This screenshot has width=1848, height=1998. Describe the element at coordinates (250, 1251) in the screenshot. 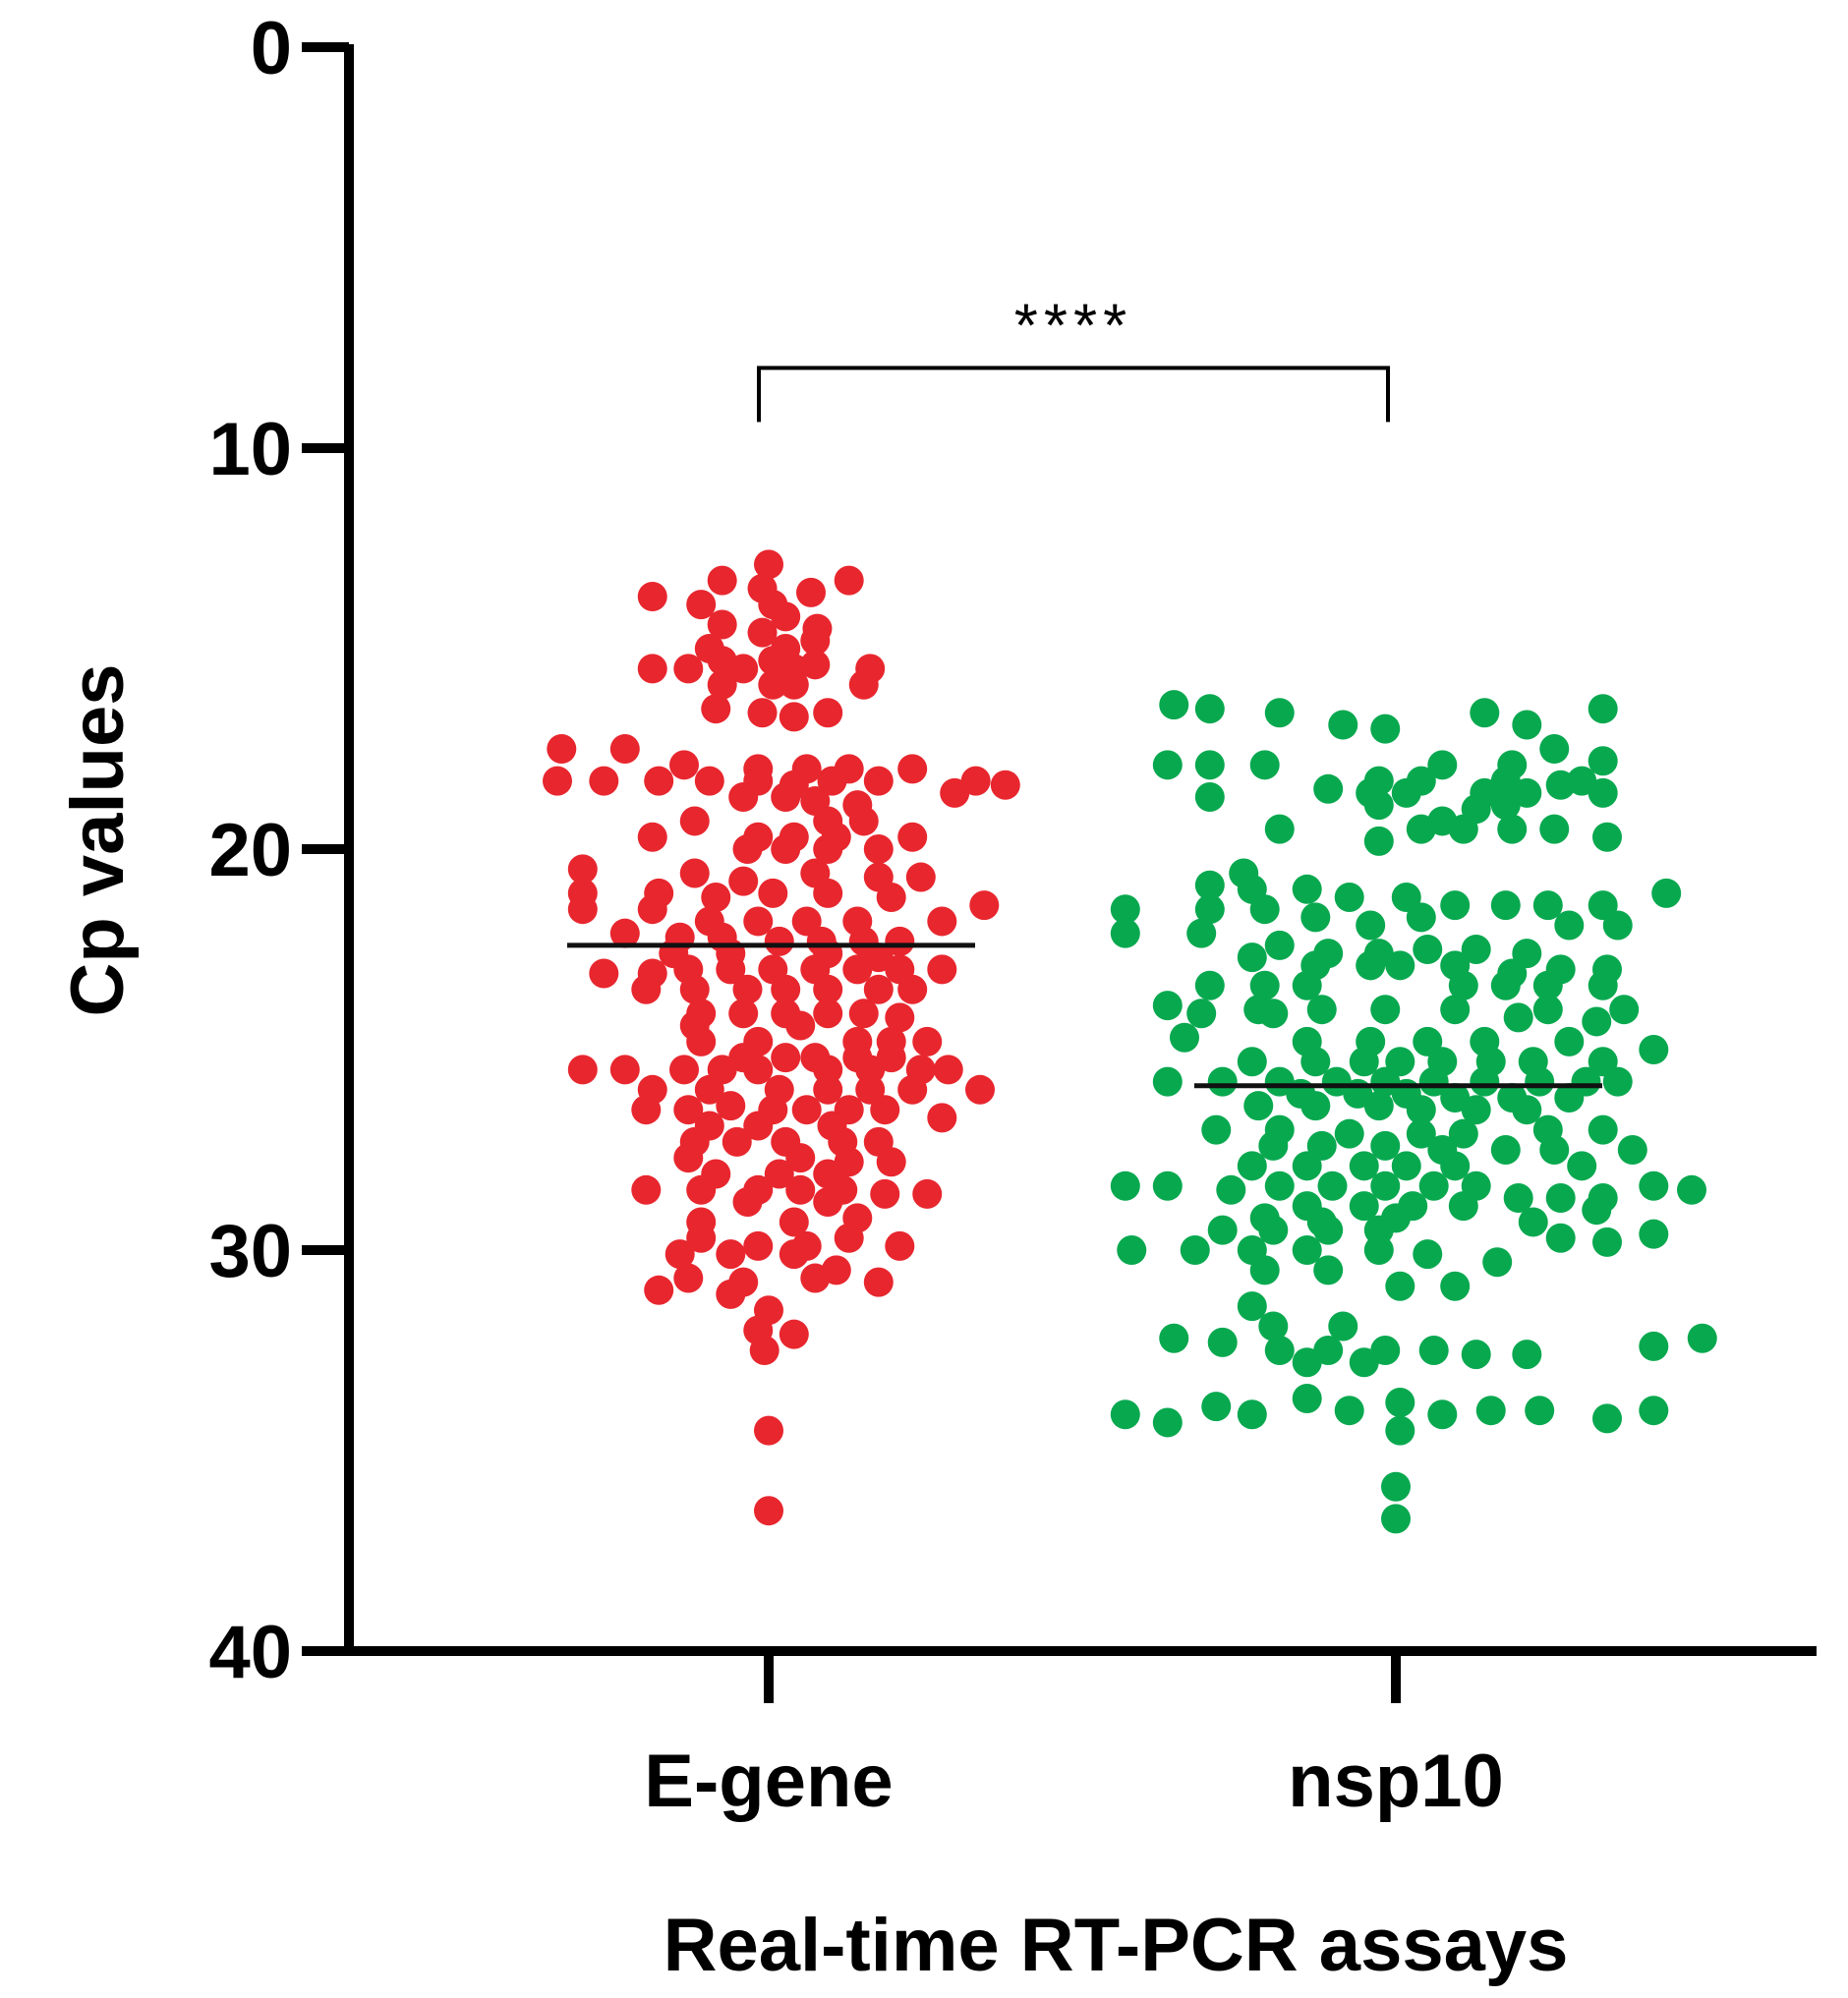

I see `y-tick-label: 30` at that location.